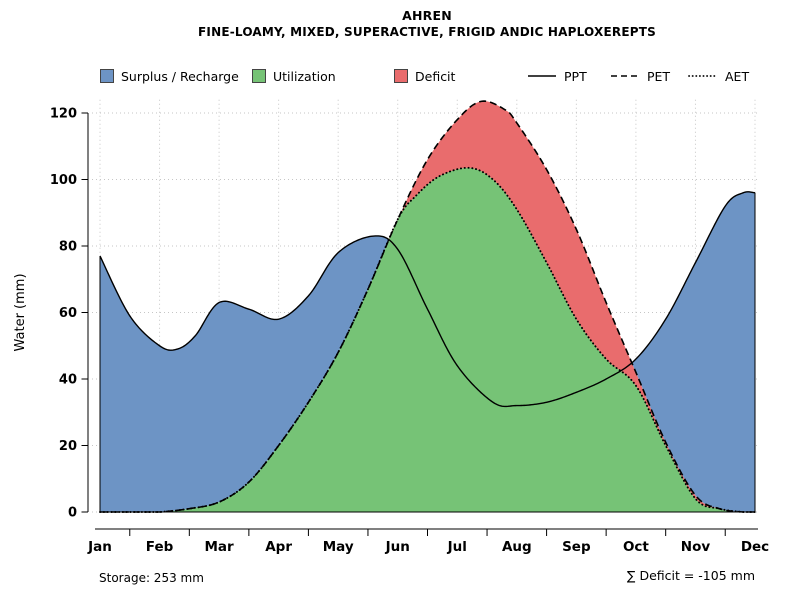 This screenshot has height=600, width=800. What do you see at coordinates (625, 76) in the screenshot?
I see `pet-line-icon` at bounding box center [625, 76].